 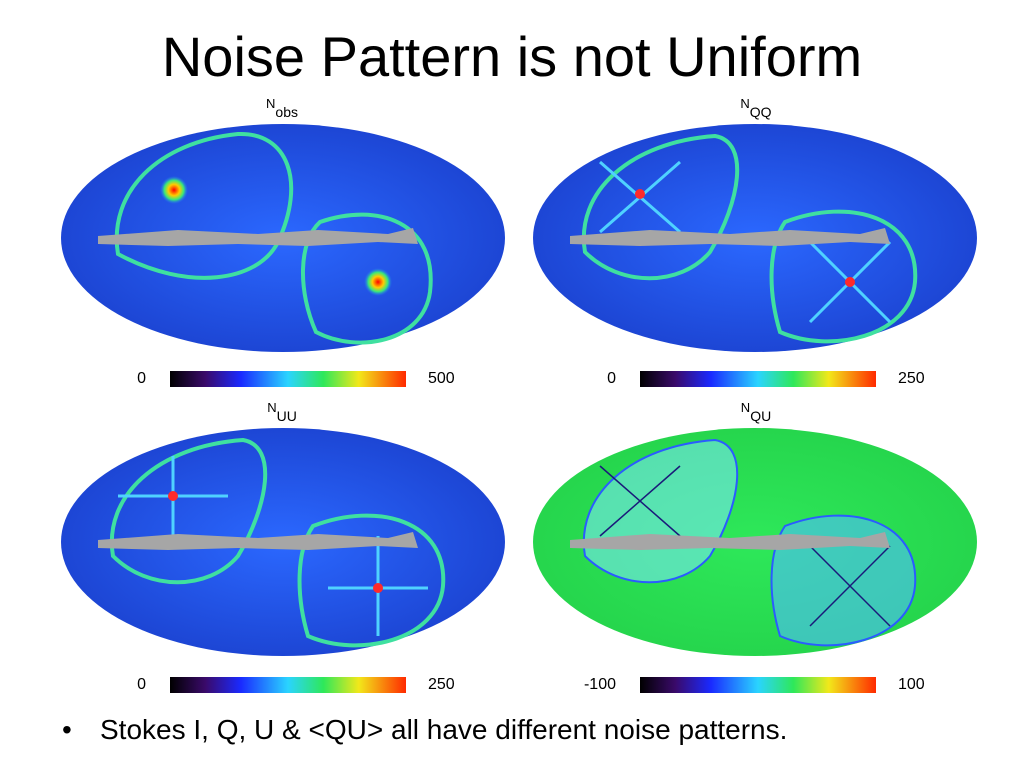 I want to click on slide-title: Noise Pattern is not Uniform, so click(x=512, y=56).